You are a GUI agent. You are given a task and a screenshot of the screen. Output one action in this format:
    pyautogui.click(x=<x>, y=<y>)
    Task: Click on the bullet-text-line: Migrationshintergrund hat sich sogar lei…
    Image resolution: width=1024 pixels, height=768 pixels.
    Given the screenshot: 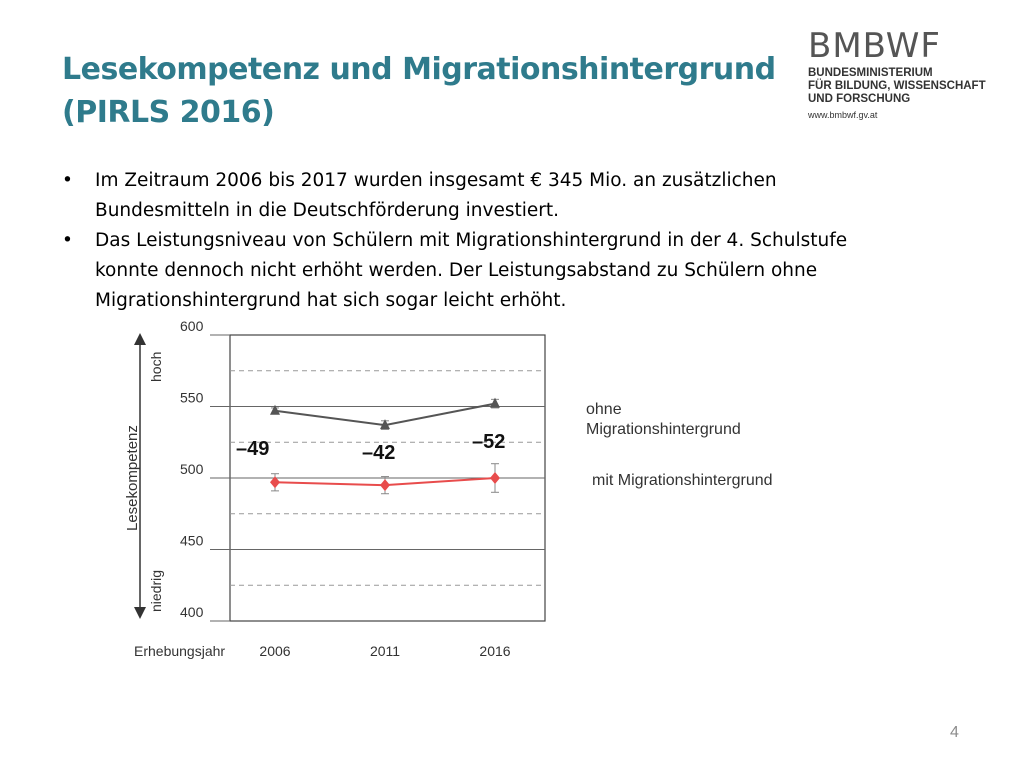 What is the action you would take?
    pyautogui.click(x=331, y=300)
    